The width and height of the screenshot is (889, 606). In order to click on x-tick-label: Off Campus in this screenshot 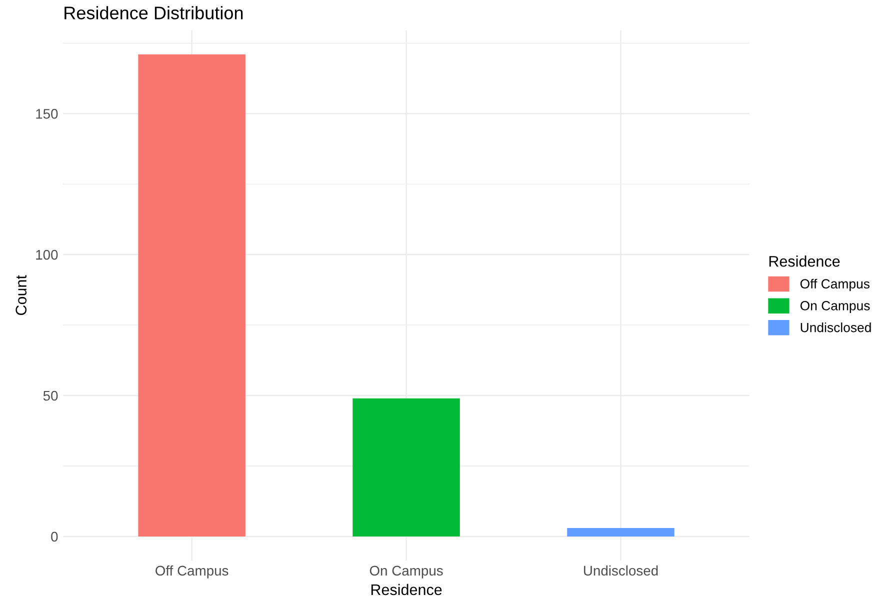, I will do `click(192, 571)`.